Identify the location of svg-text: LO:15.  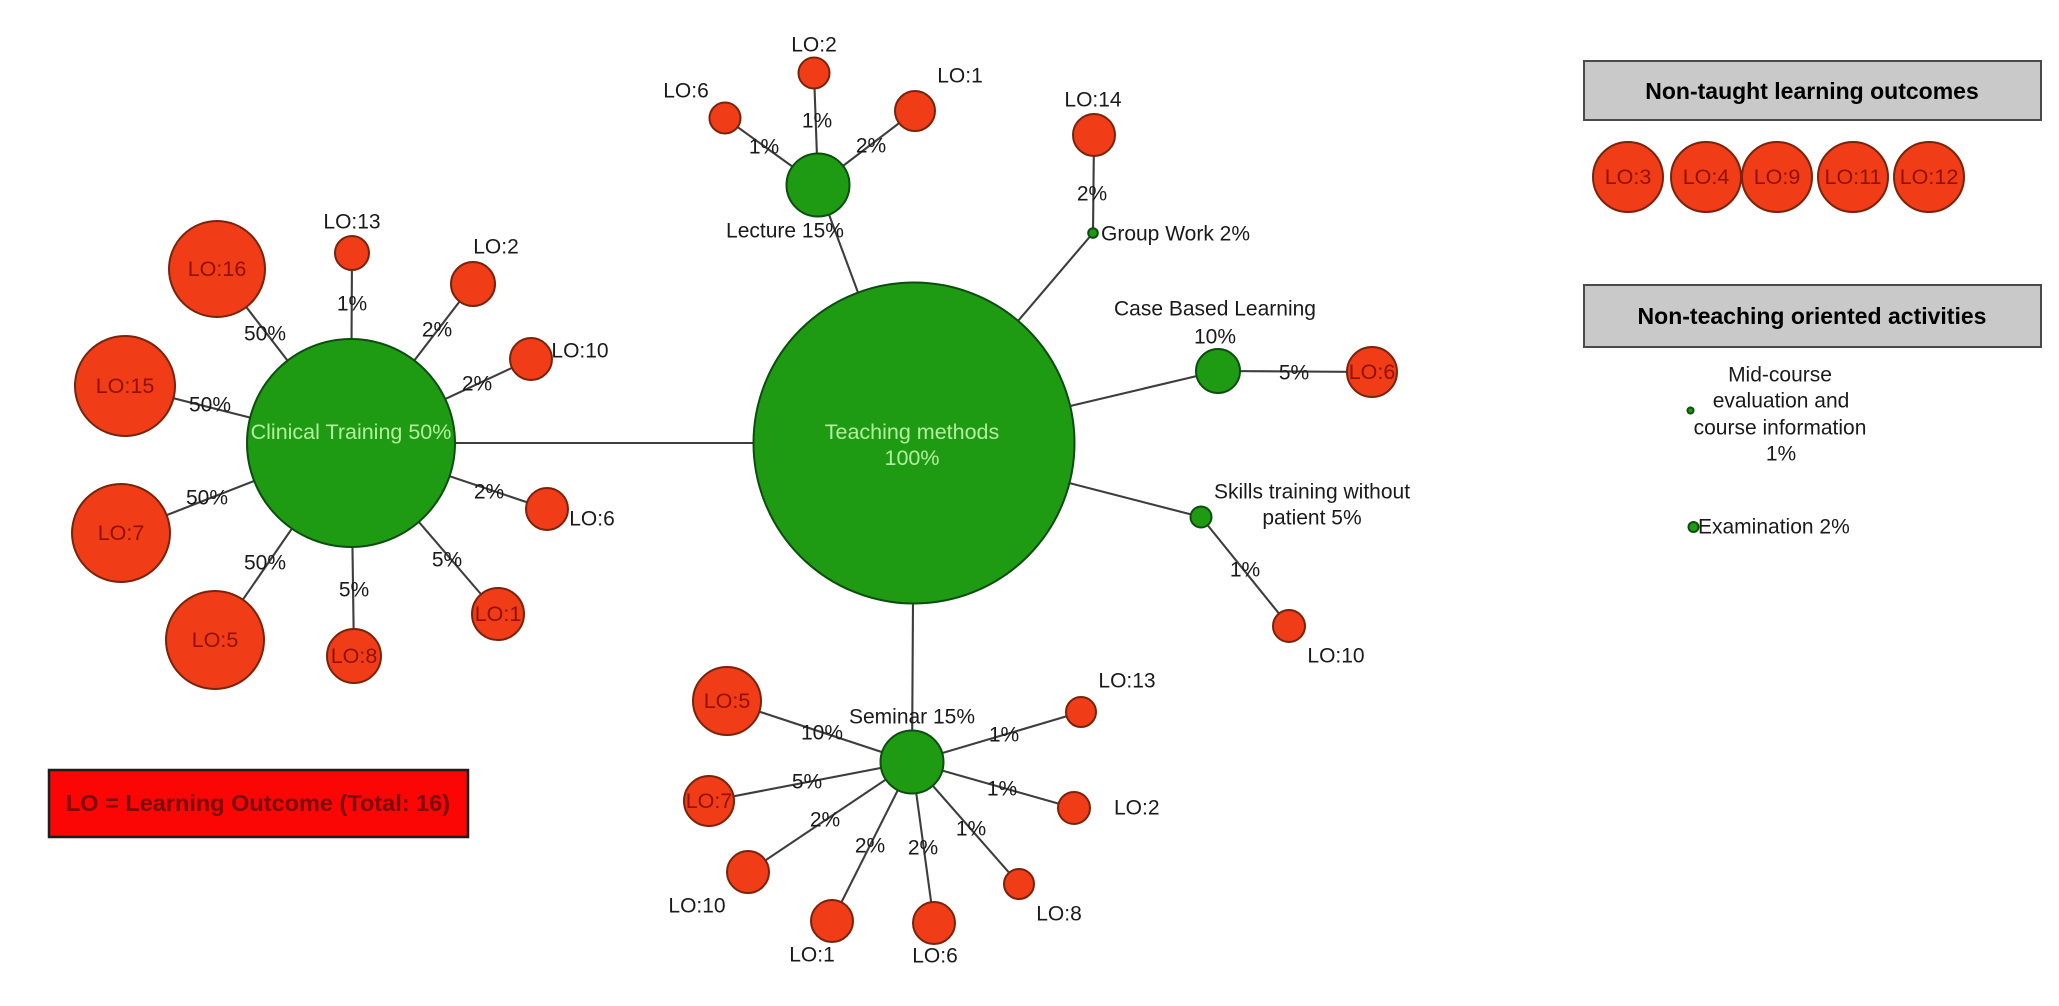
(125, 386).